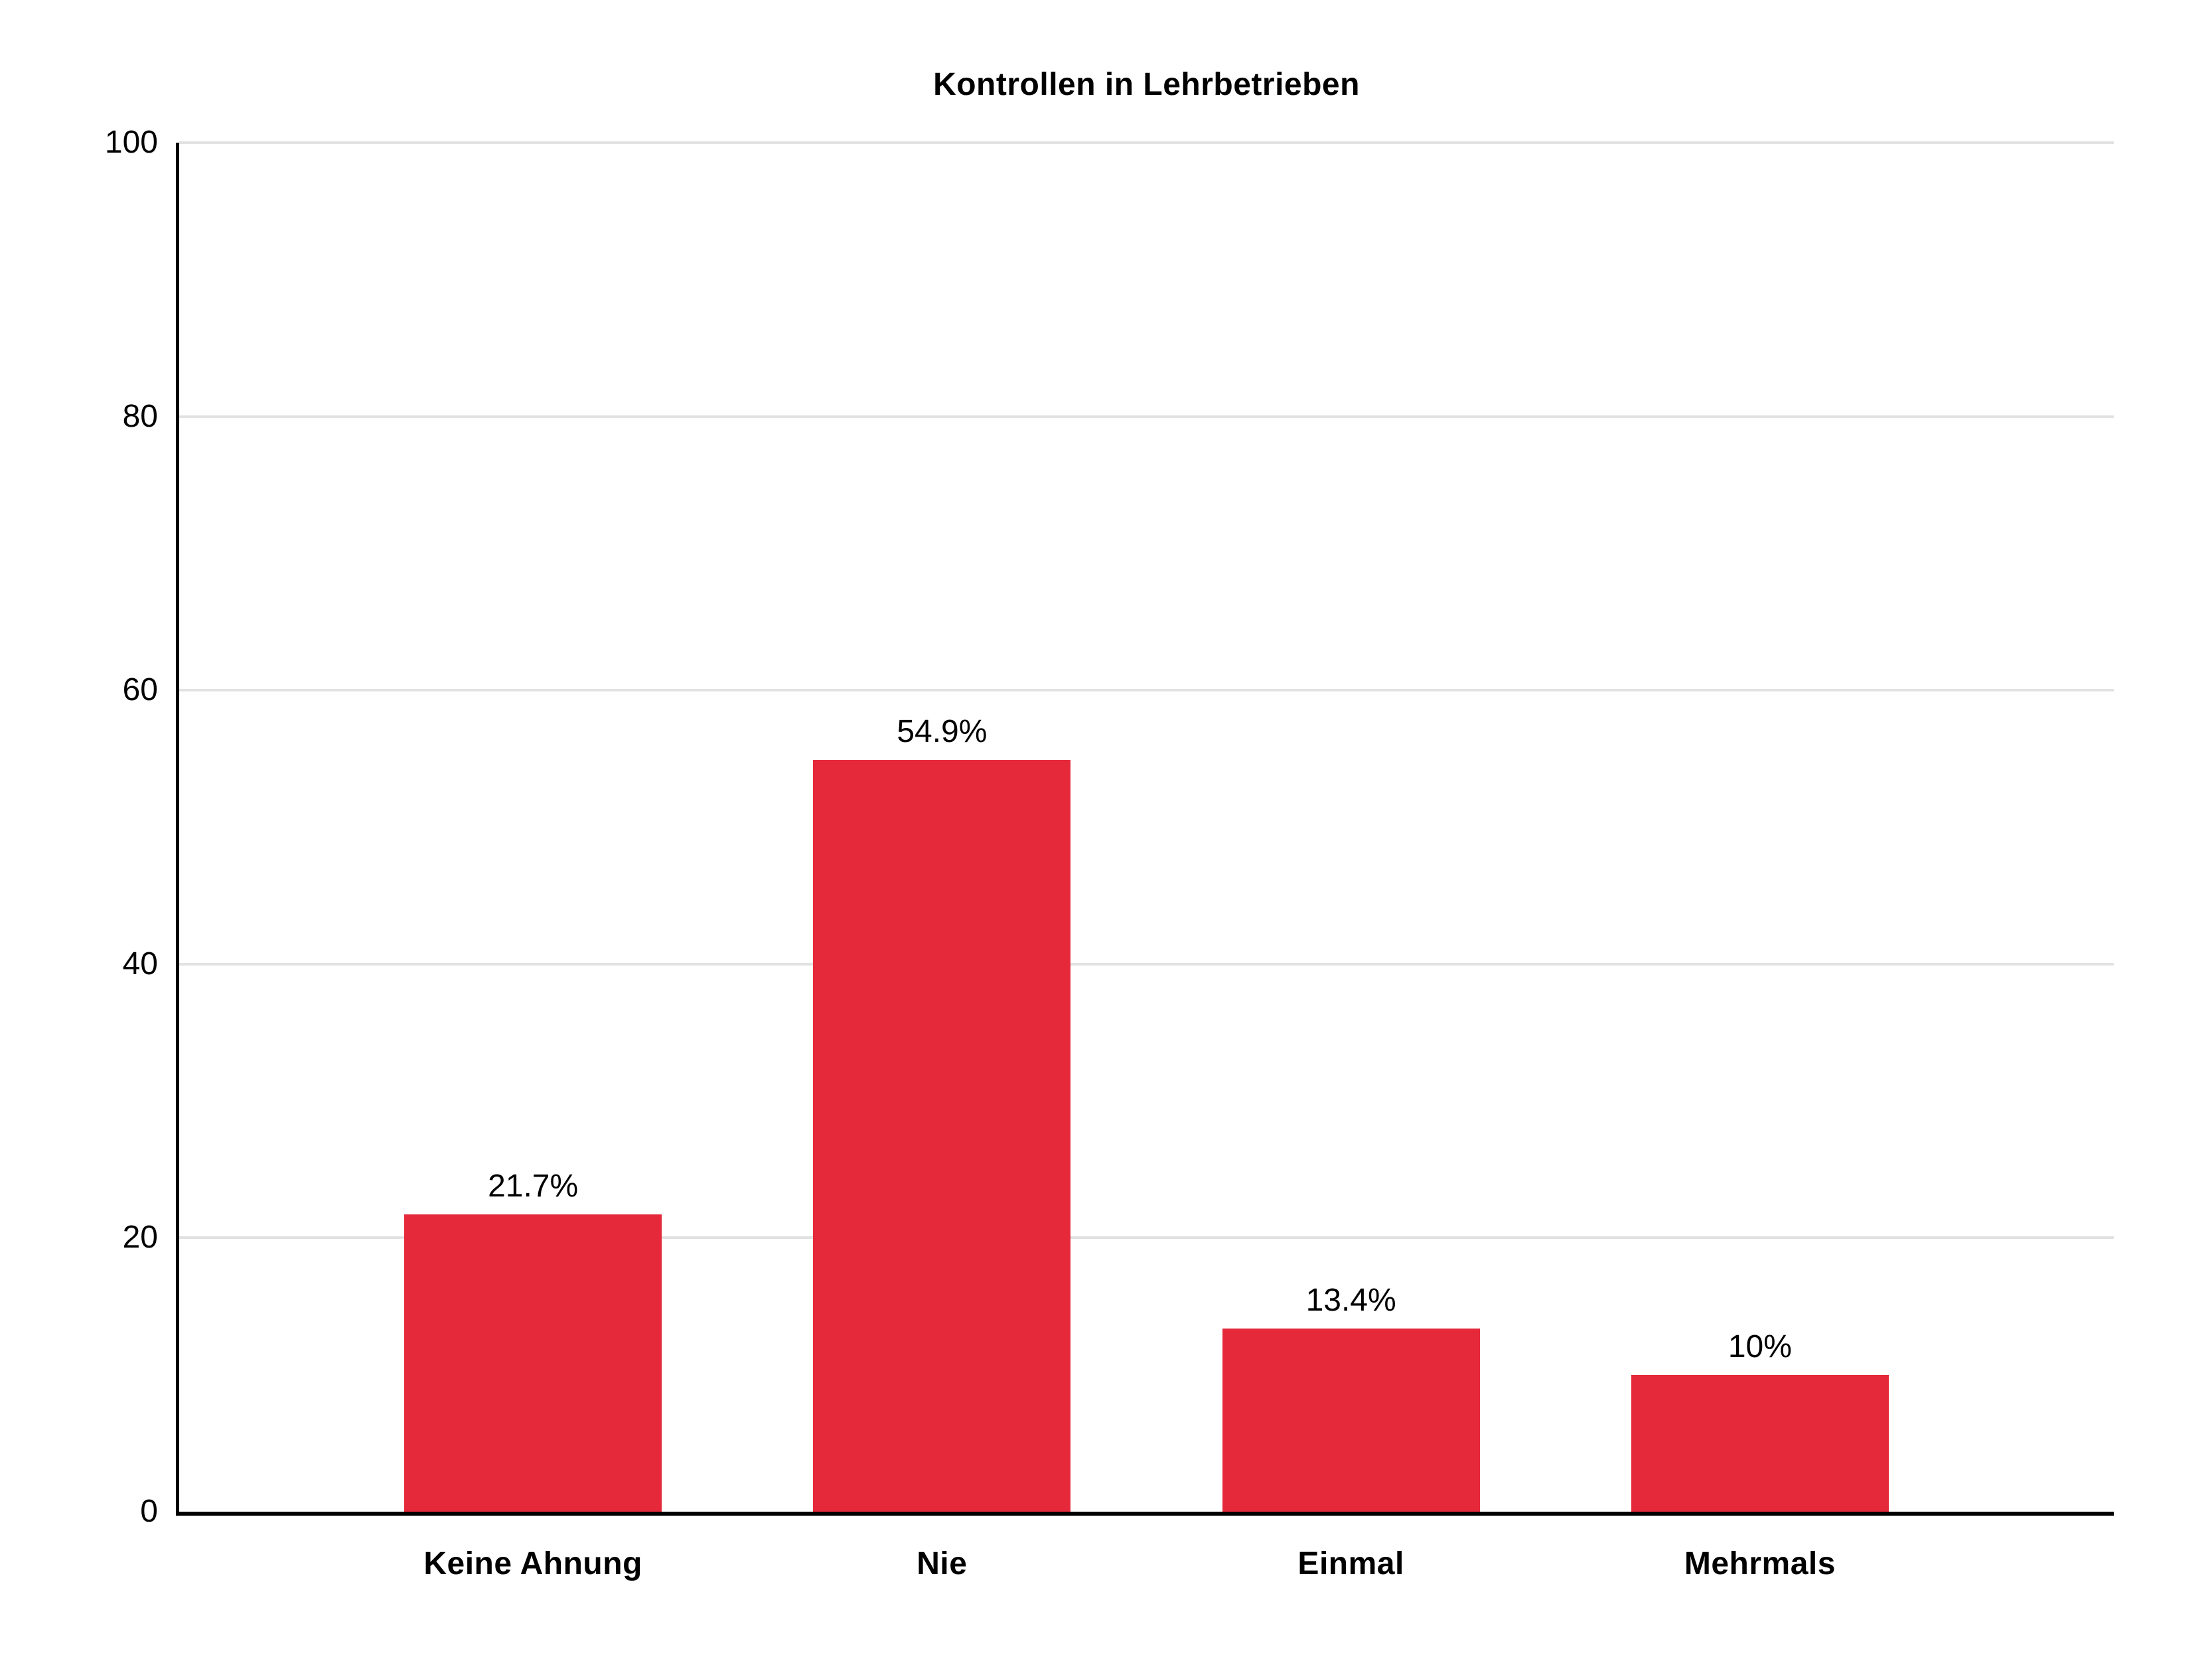 The height and width of the screenshot is (1659, 2212). What do you see at coordinates (1147, 84) in the screenshot?
I see `chart-title: Kontrollen in Lehrbetrieben` at bounding box center [1147, 84].